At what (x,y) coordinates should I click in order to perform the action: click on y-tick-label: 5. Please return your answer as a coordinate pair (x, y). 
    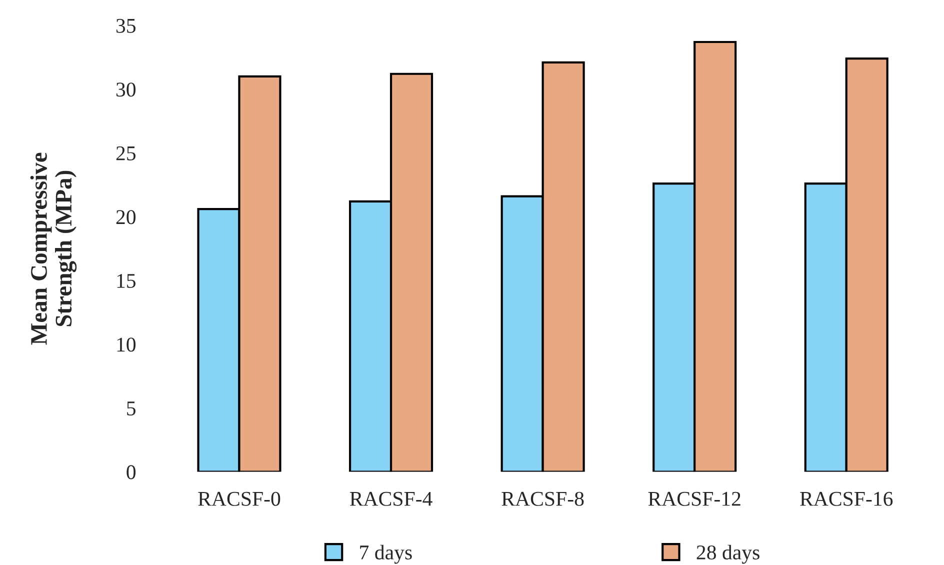
    Looking at the image, I should click on (131, 409).